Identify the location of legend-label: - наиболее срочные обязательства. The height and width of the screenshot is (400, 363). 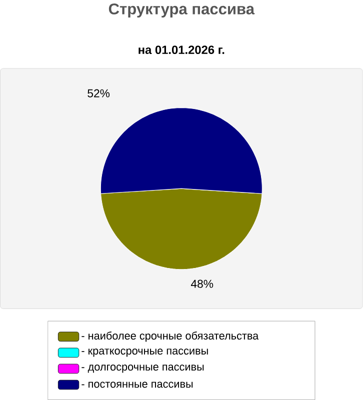
(170, 337).